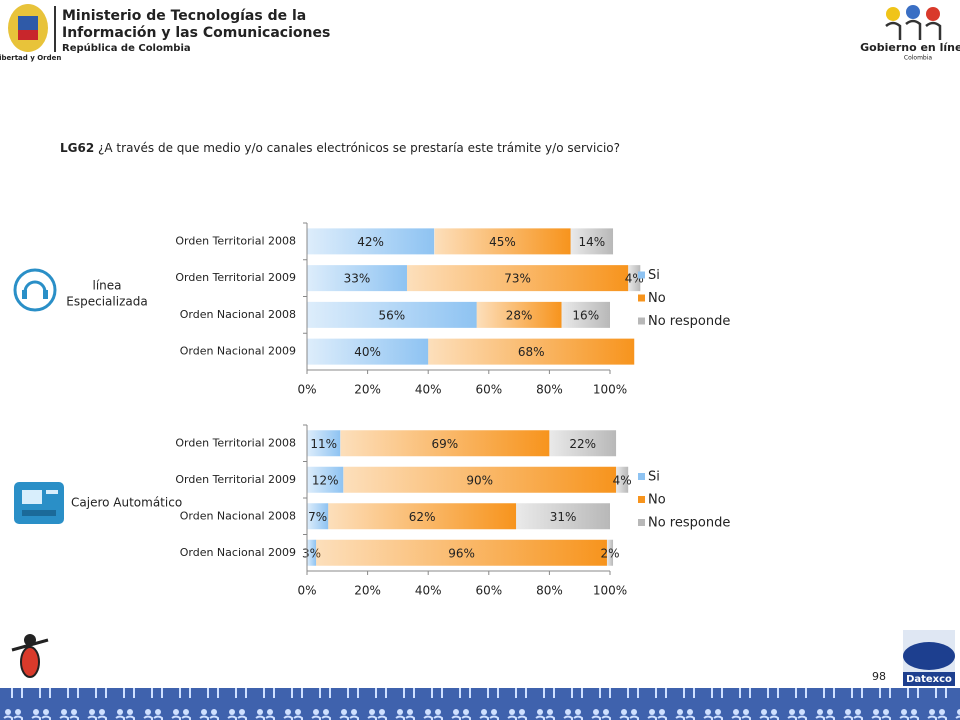 This screenshot has width=960, height=720. Describe the element at coordinates (196, 33) in the screenshot. I see `ministry-line: Información y las Comunicaciones` at that location.